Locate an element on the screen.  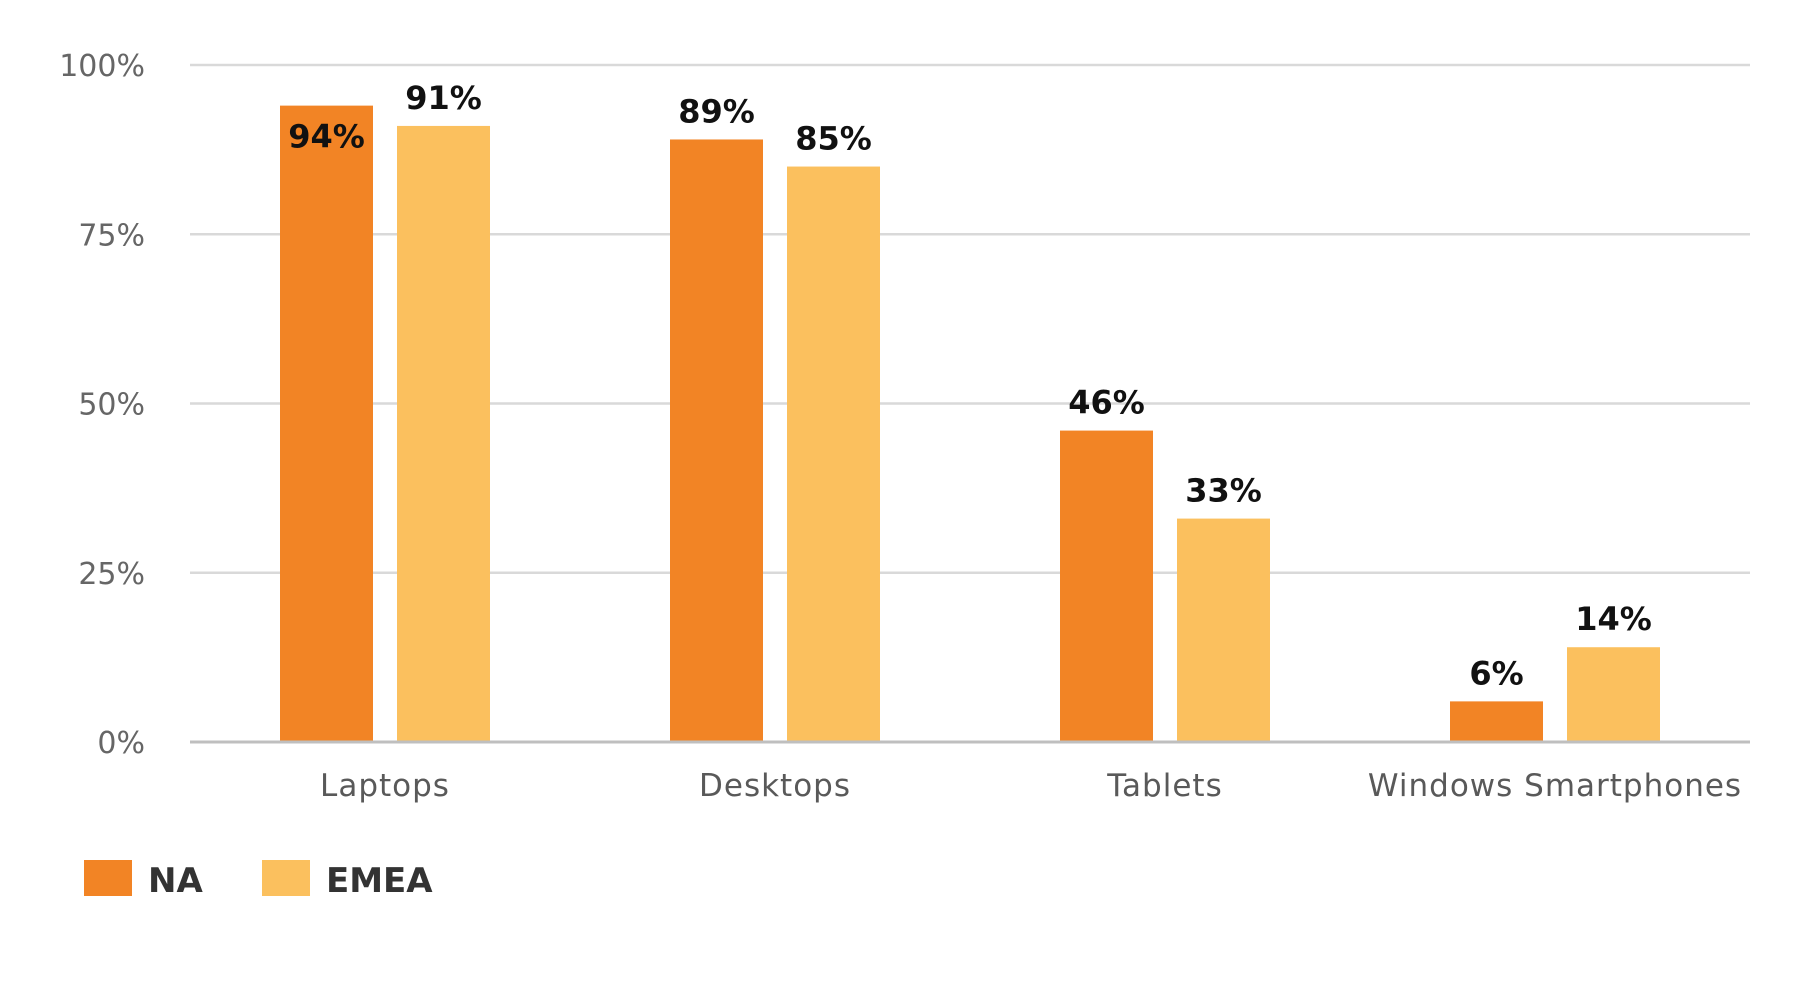
data-label: 46% is located at coordinates (1106, 403).